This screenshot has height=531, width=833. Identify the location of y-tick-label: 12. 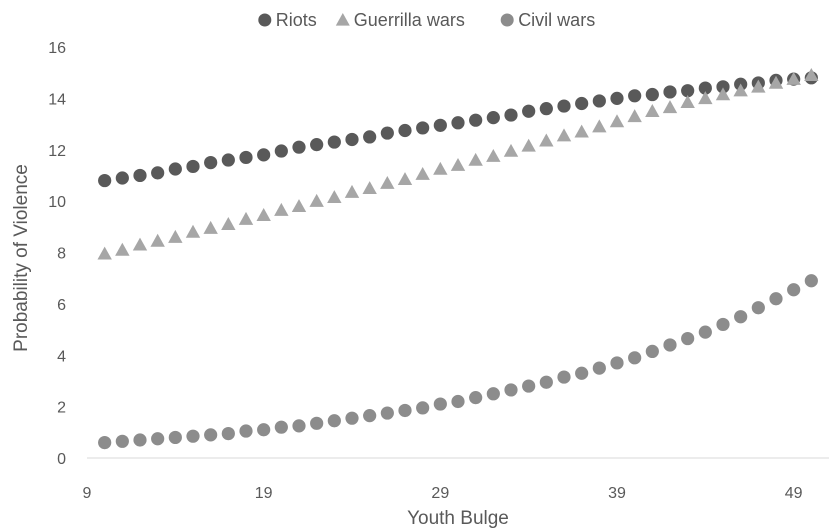
(57, 151).